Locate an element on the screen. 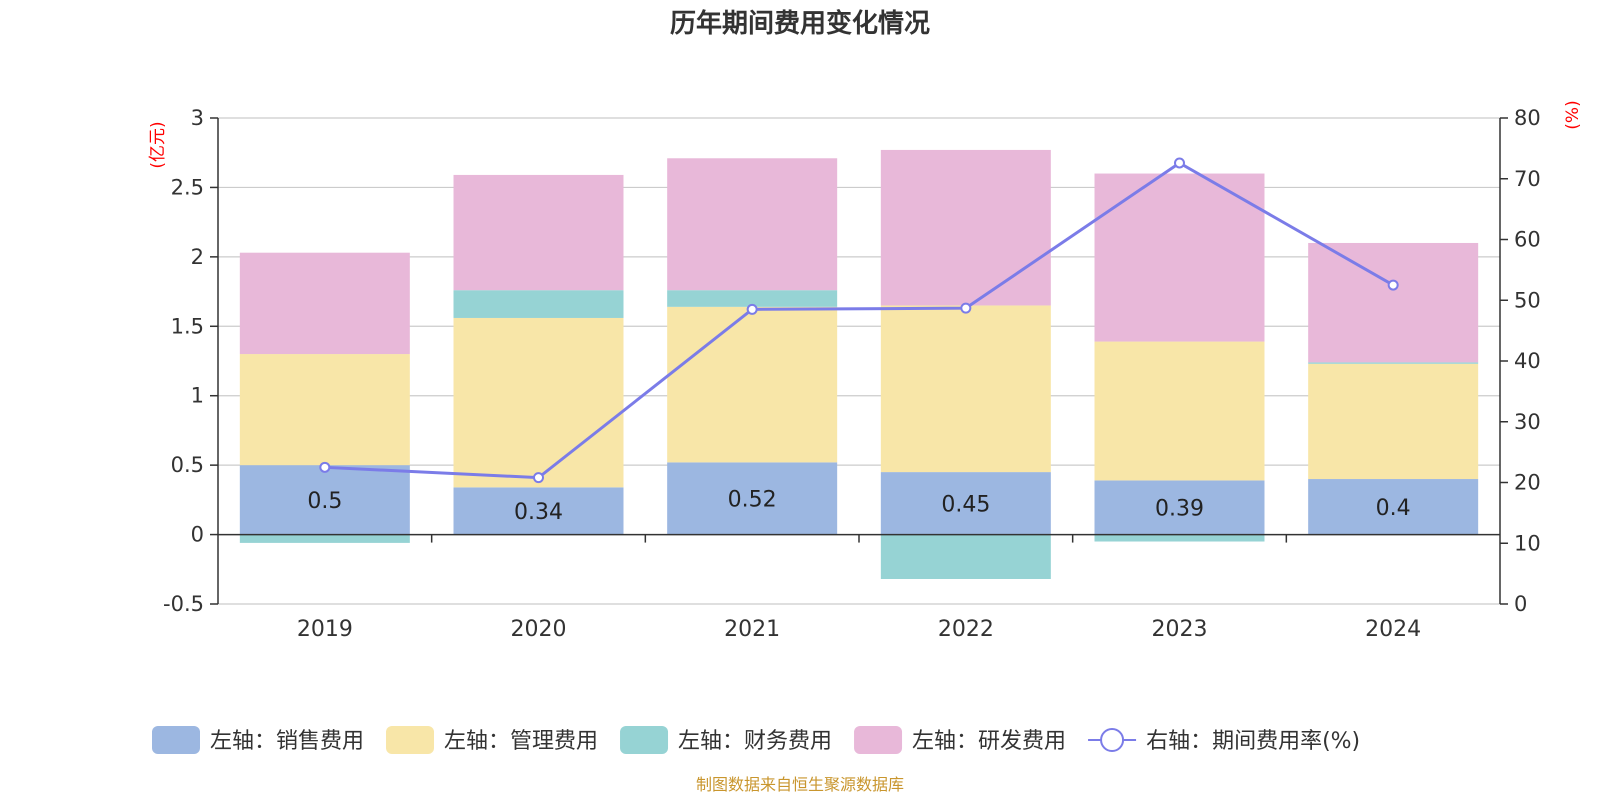 The image size is (1600, 800). right-axis-tick-label: 50 is located at coordinates (1527, 300).